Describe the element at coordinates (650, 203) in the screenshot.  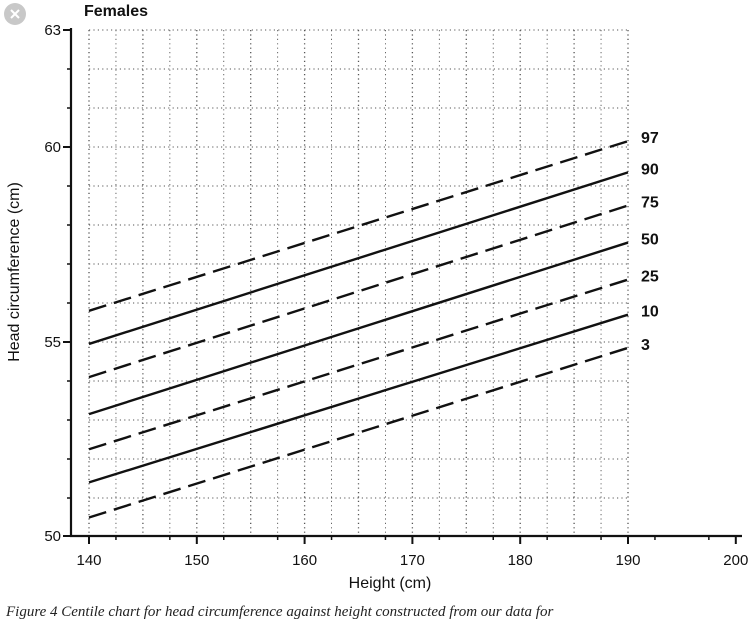
I see `centile-label-75: 75` at that location.